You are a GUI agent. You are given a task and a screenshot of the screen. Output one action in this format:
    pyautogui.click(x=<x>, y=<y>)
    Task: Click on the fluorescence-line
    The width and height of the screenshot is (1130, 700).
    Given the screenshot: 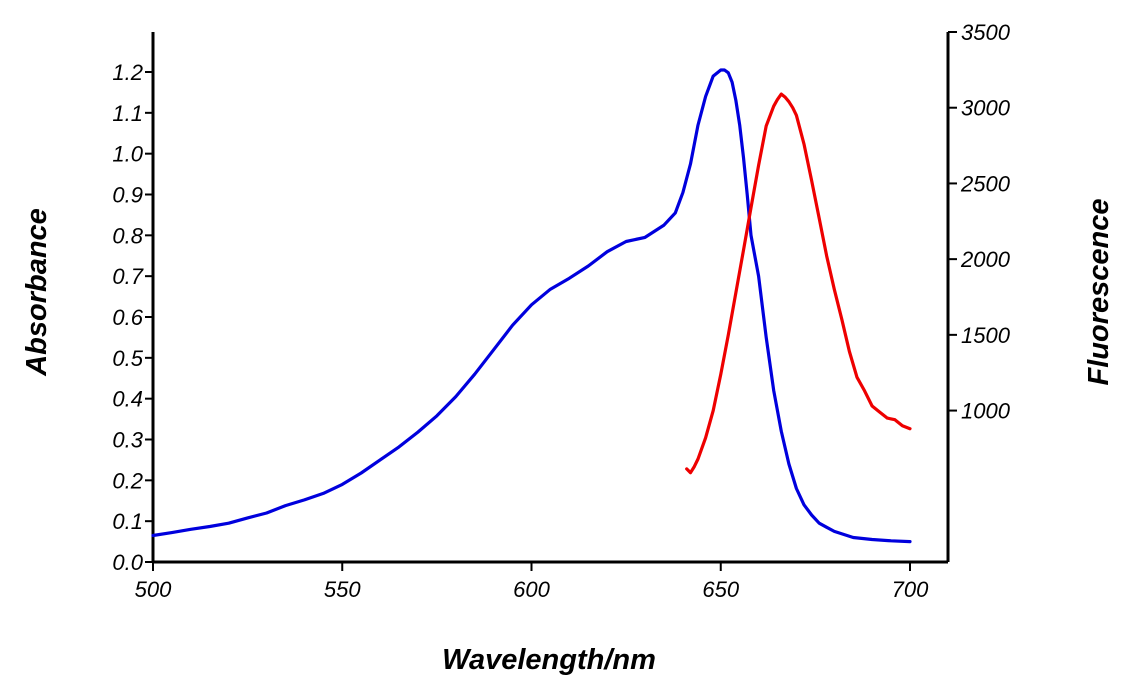 What is the action you would take?
    pyautogui.click(x=798, y=283)
    